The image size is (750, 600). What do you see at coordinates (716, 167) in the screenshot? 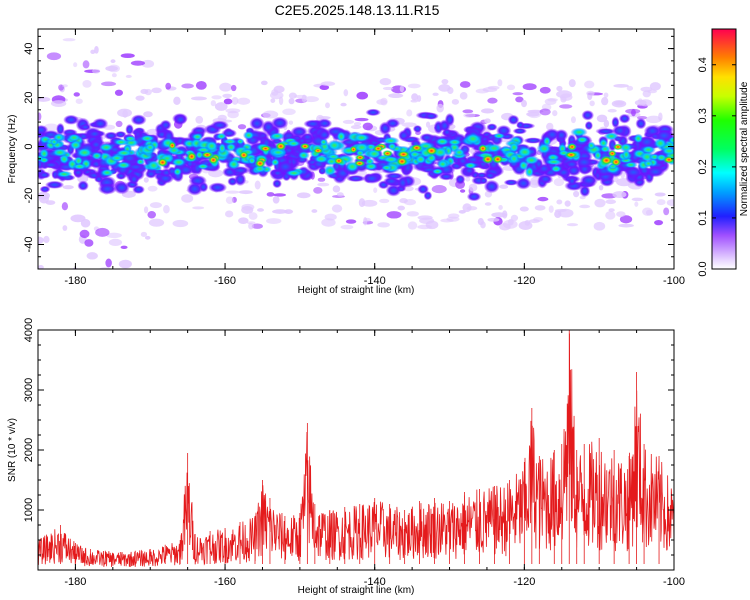
I see `colorbar-ticks: 0.0 0.1 0.2 0.3 0.4` at bounding box center [716, 167].